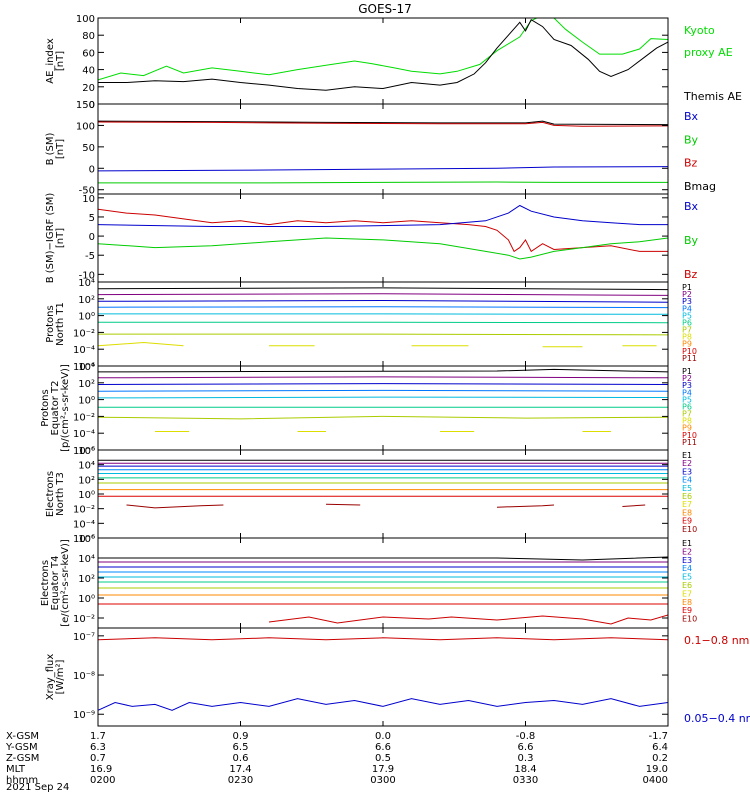 The height and width of the screenshot is (800, 750). What do you see at coordinates (22, 736) in the screenshot?
I see `footer-row-label-0: X-GSM` at bounding box center [22, 736].